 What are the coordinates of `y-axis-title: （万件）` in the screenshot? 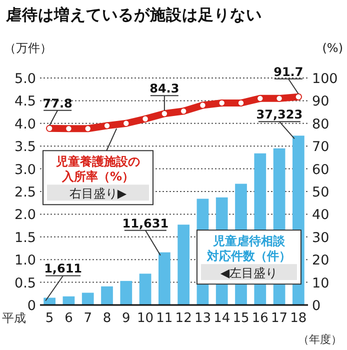 It's located at (28, 48).